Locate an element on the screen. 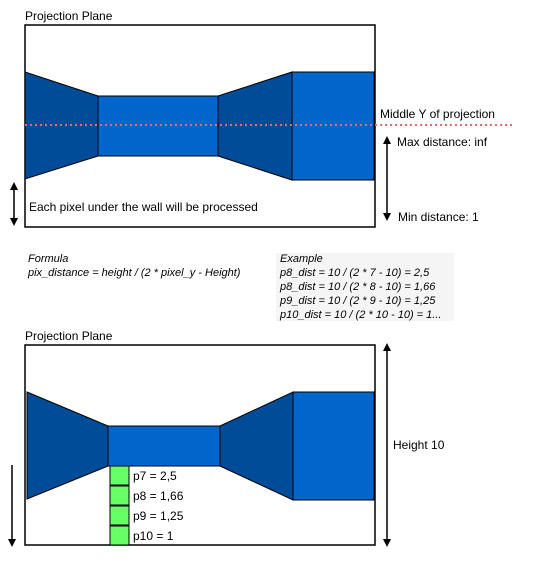  middle-y-label: Middle Y of projection is located at coordinates (437, 114).